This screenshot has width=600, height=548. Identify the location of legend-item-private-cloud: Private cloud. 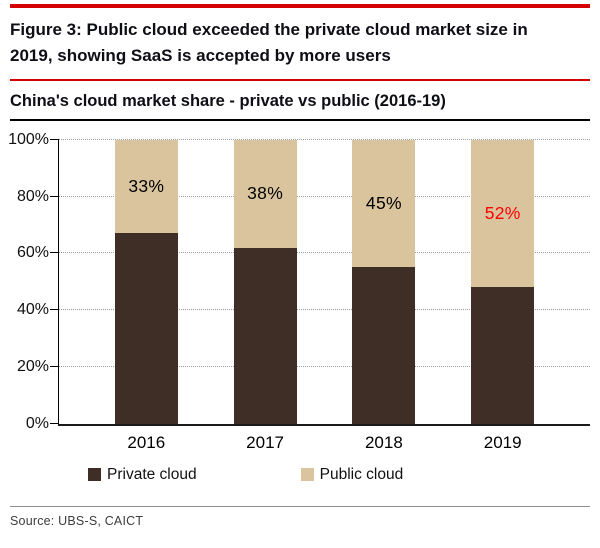
(142, 475).